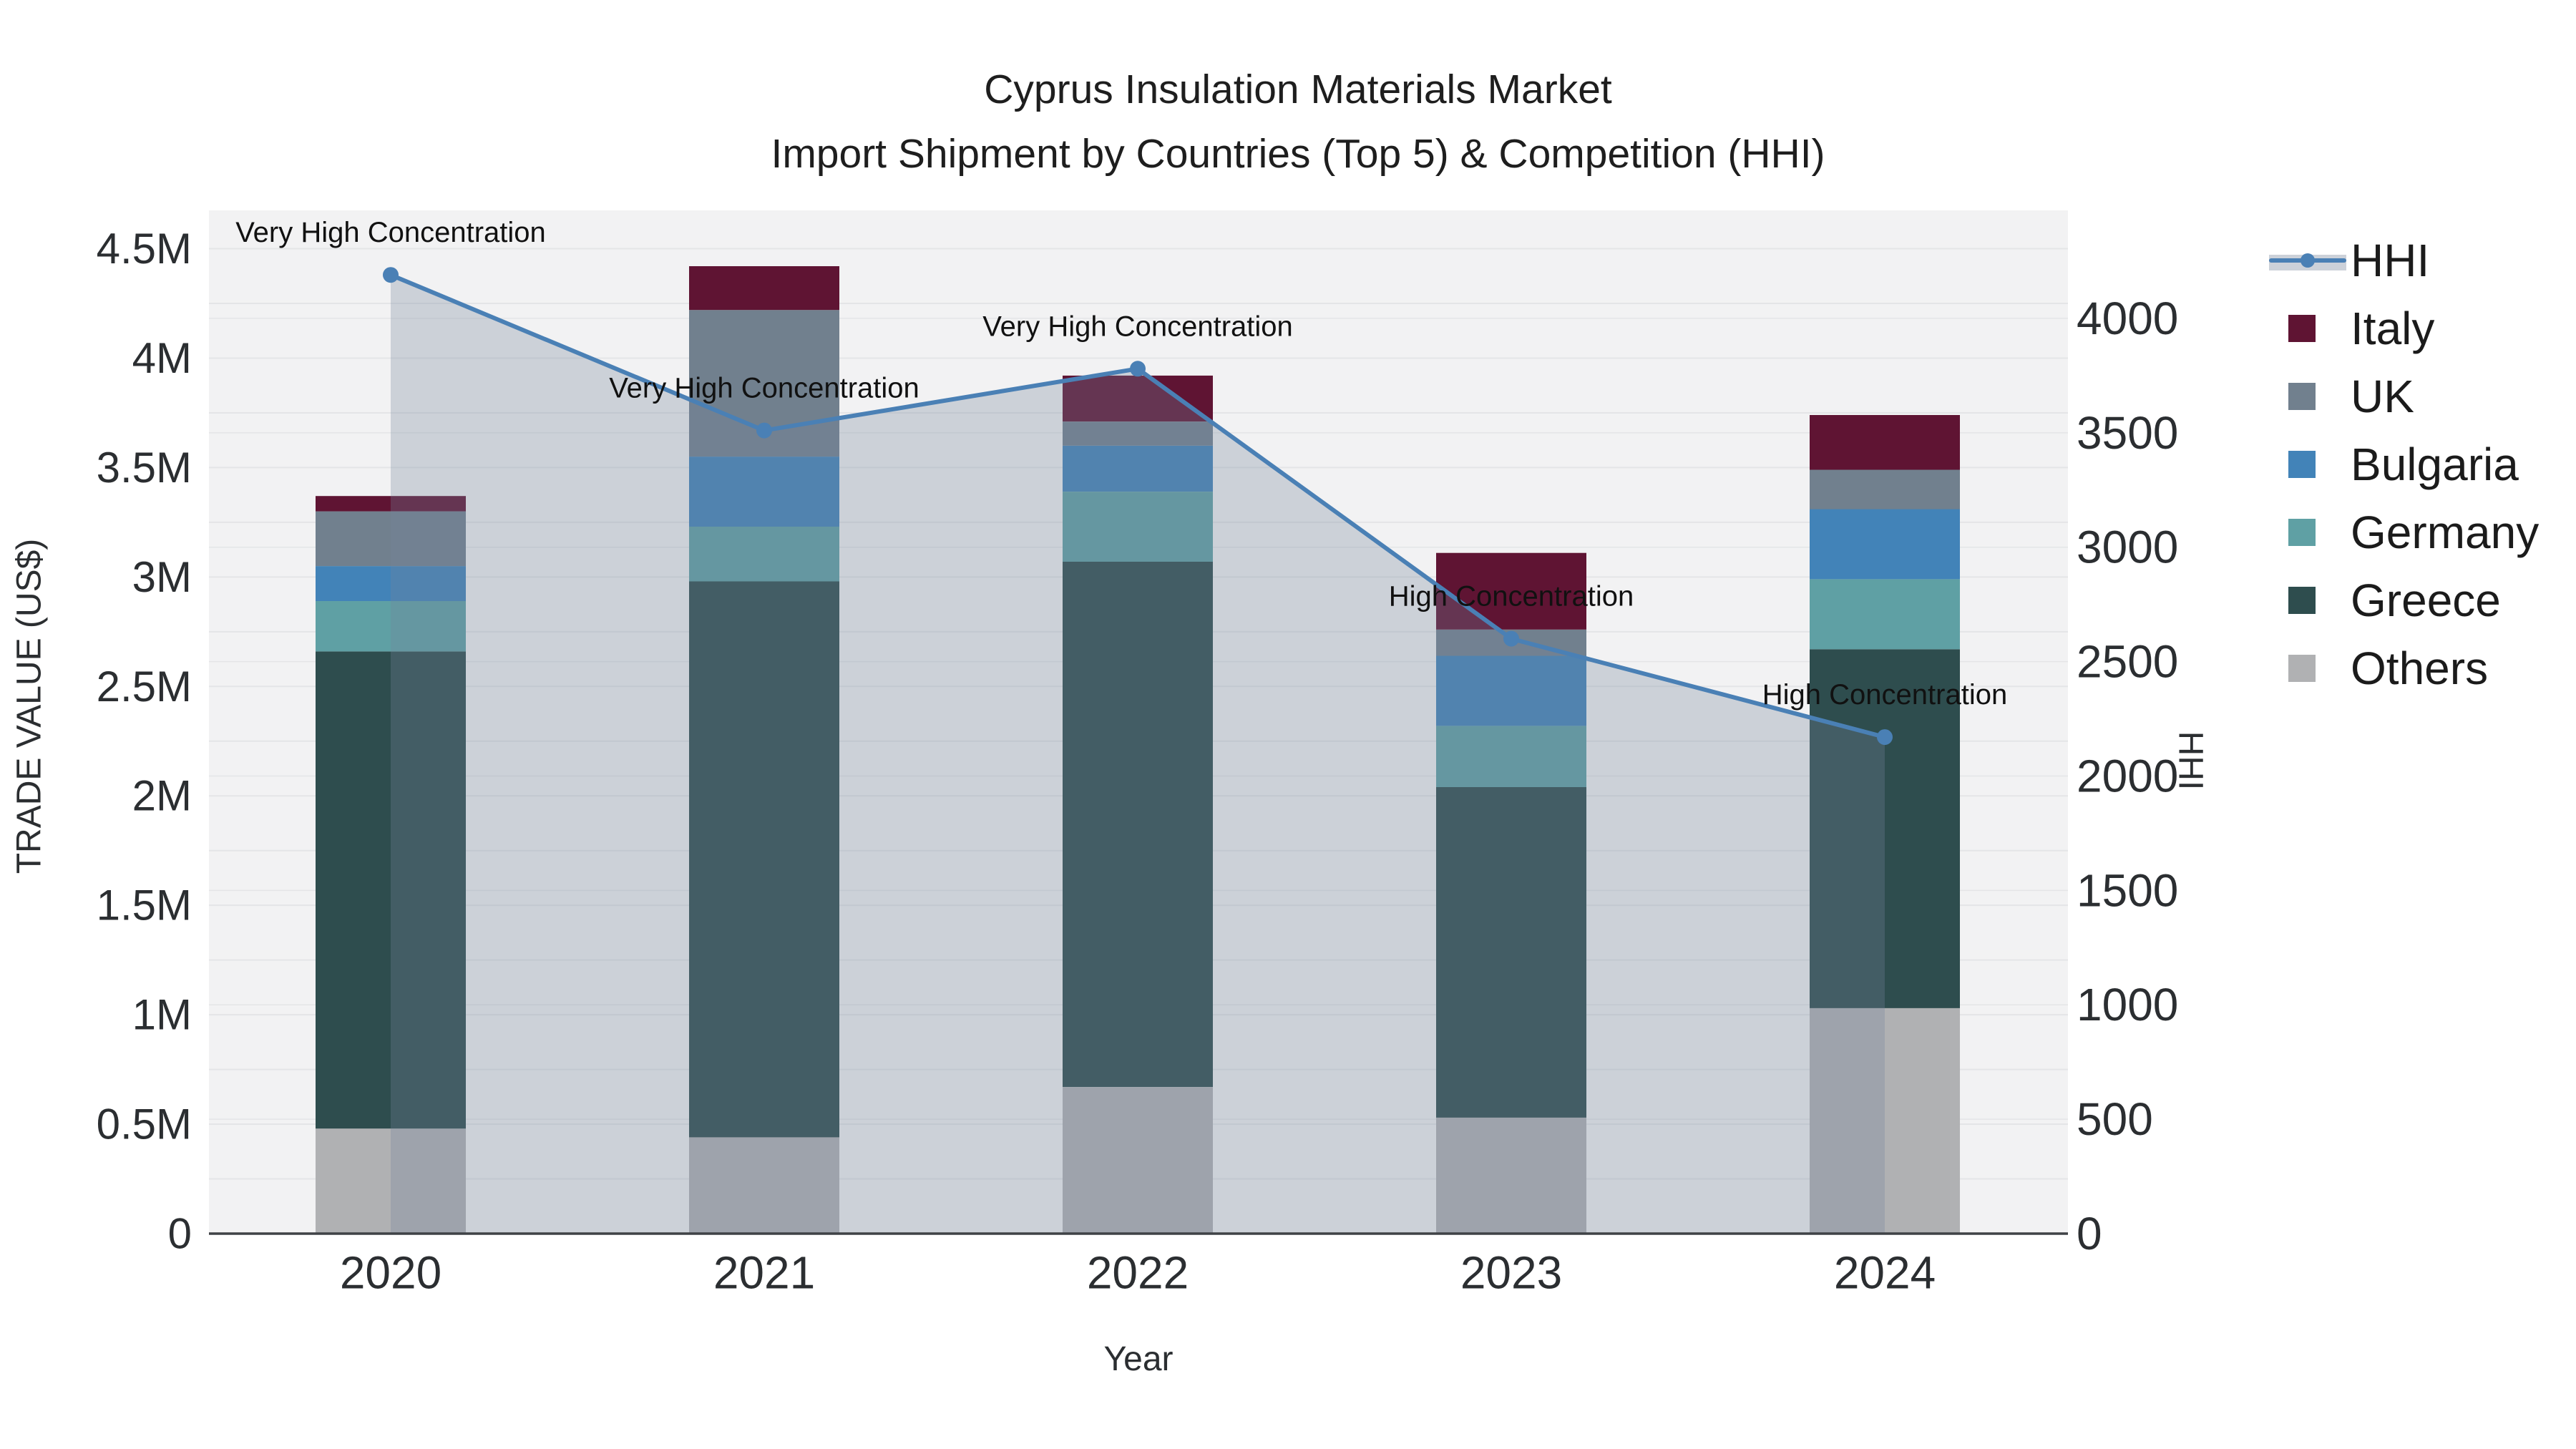  I want to click on bar-segment-greece-2020, so click(391, 890).